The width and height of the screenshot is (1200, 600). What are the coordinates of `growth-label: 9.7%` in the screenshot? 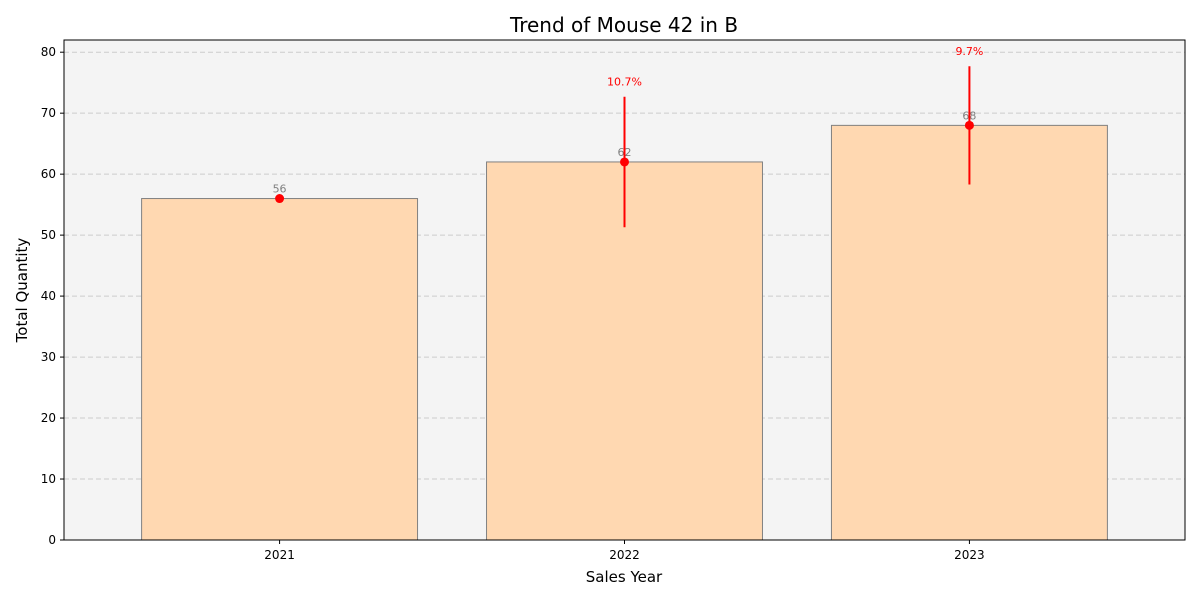 It's located at (969, 51).